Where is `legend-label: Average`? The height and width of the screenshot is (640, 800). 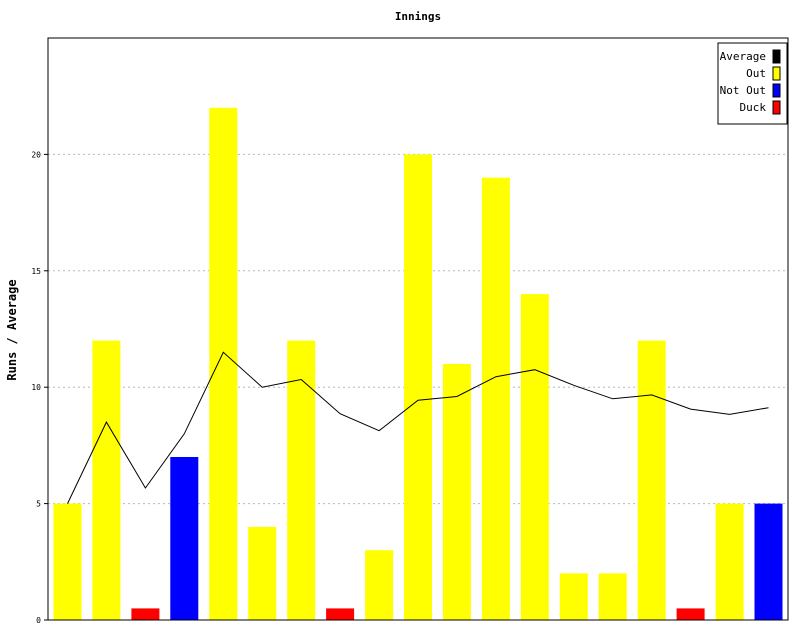 legend-label: Average is located at coordinates (743, 56).